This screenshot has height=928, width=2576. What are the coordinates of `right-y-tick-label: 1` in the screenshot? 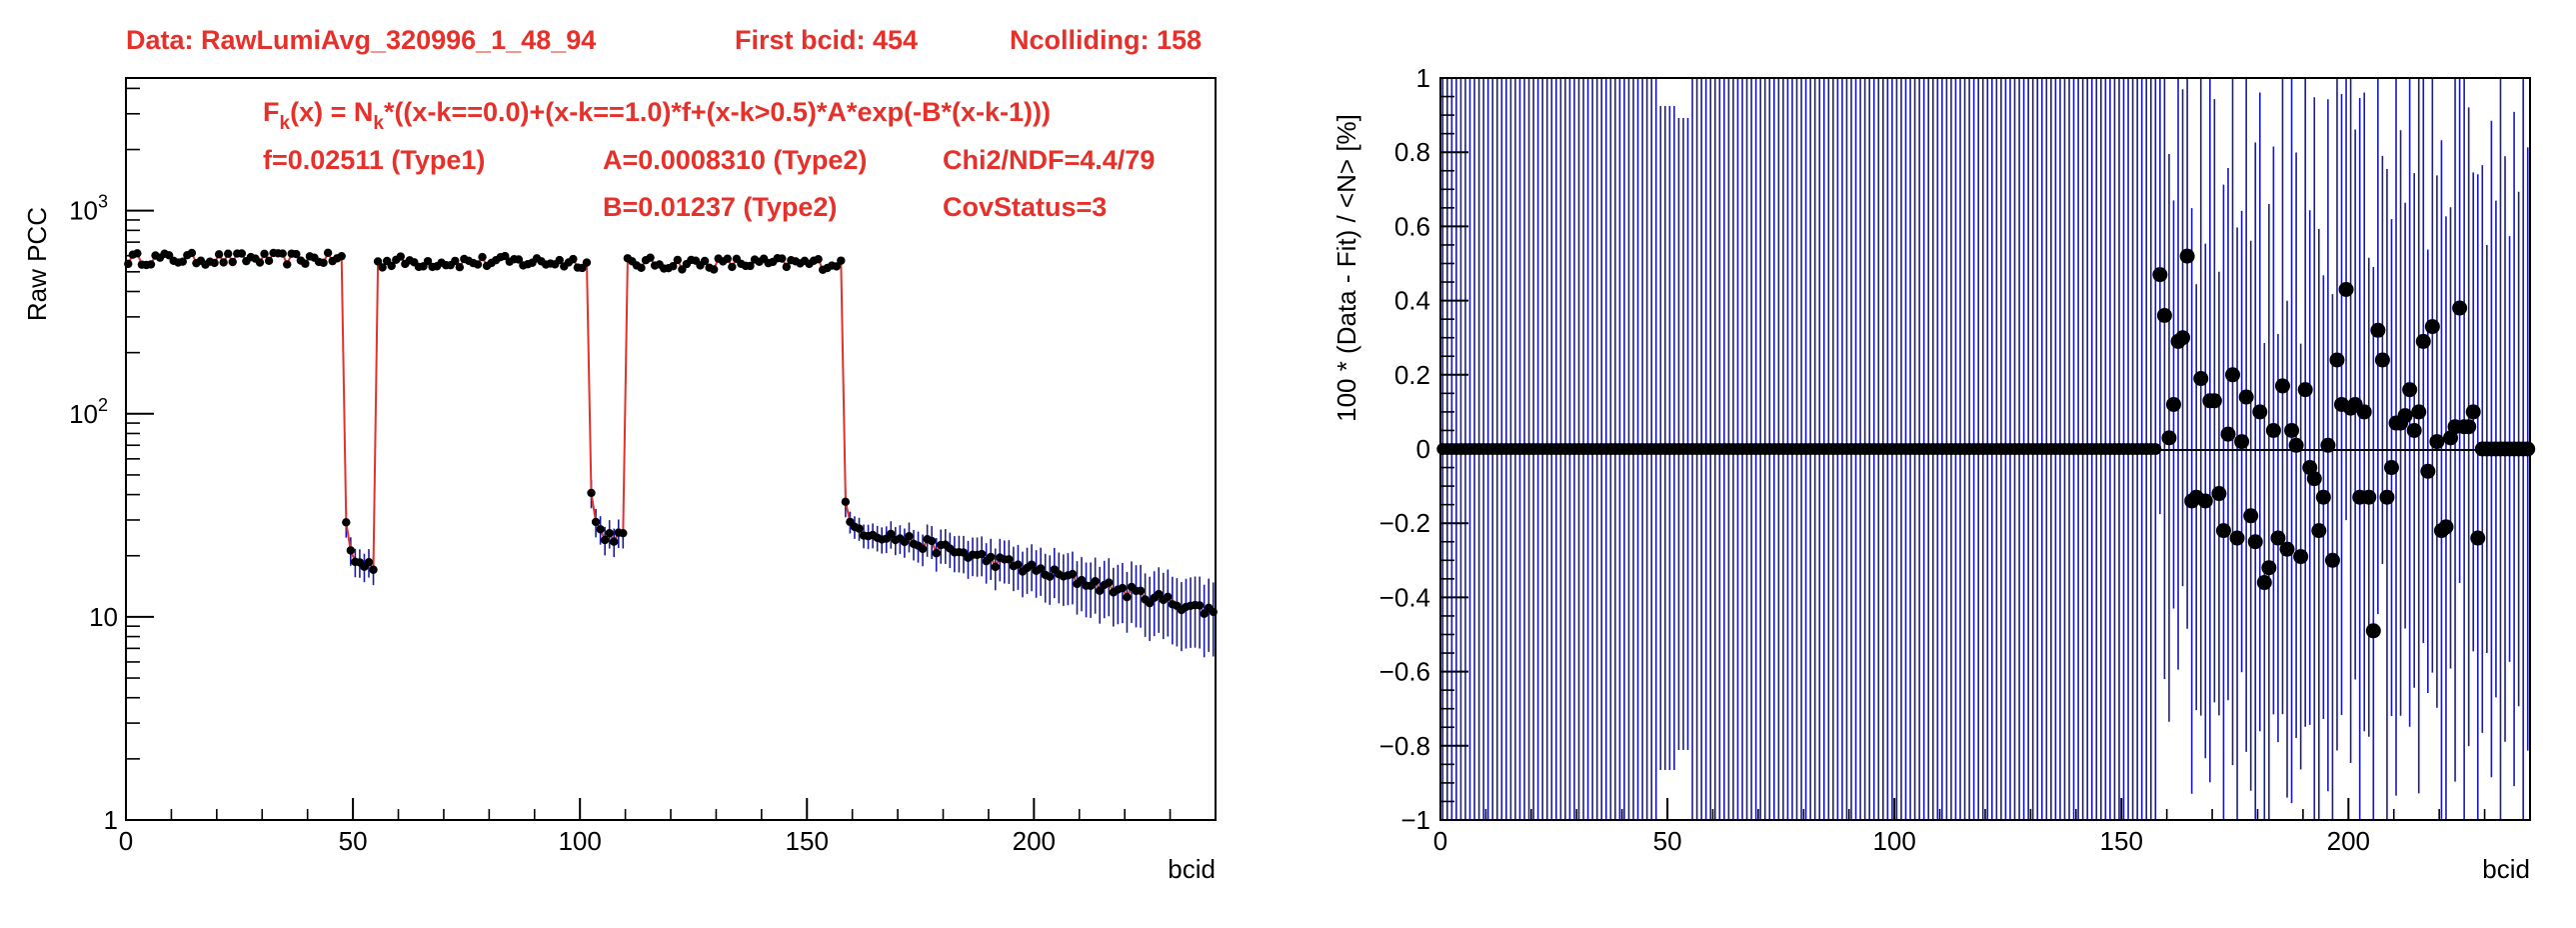 It's located at (1423, 78).